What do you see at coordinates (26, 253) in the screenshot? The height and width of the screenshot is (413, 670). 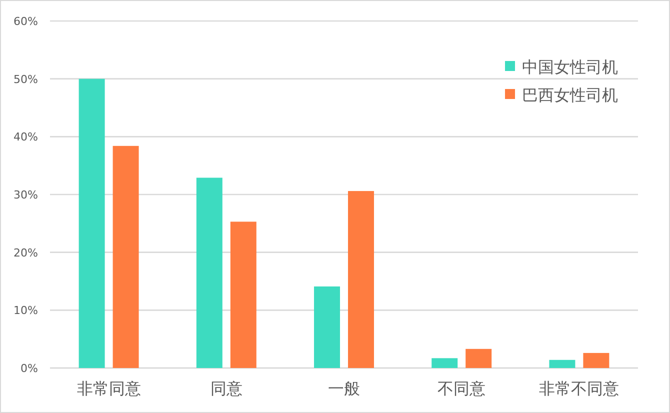 I see `y-tick-label: 20%` at bounding box center [26, 253].